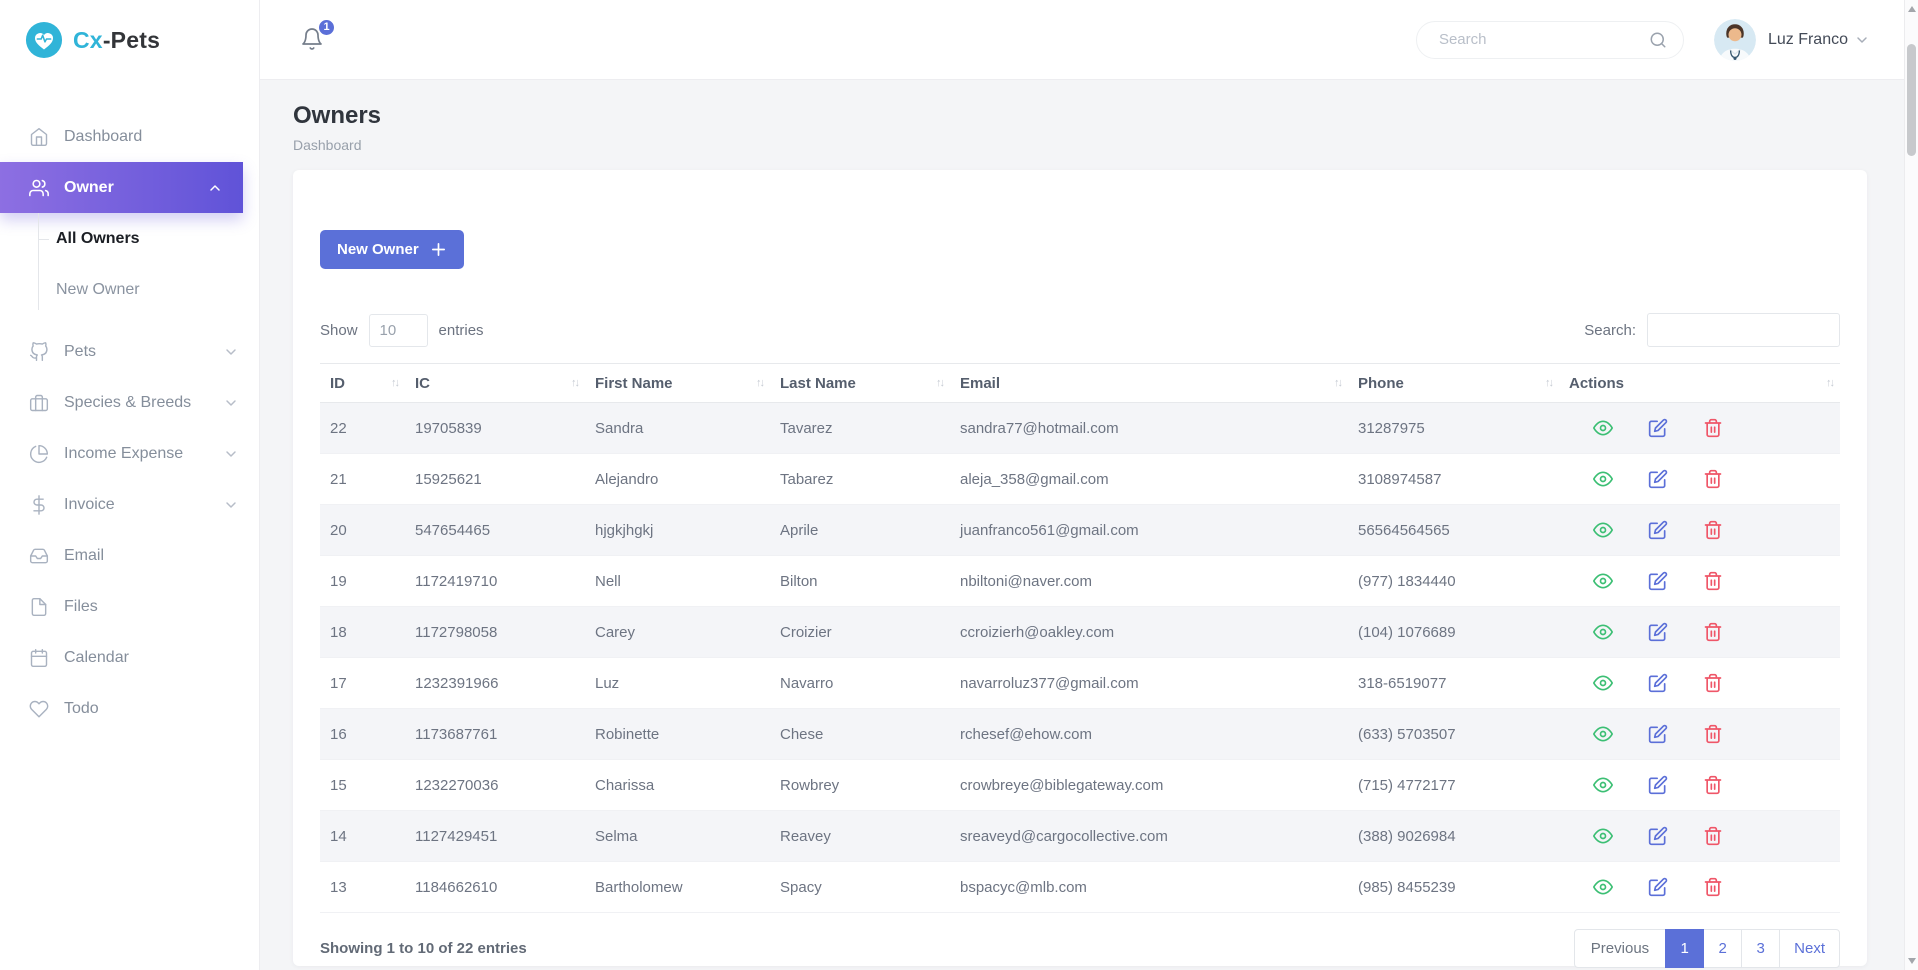  I want to click on column-header-id: ID ↑↓, so click(362, 383).